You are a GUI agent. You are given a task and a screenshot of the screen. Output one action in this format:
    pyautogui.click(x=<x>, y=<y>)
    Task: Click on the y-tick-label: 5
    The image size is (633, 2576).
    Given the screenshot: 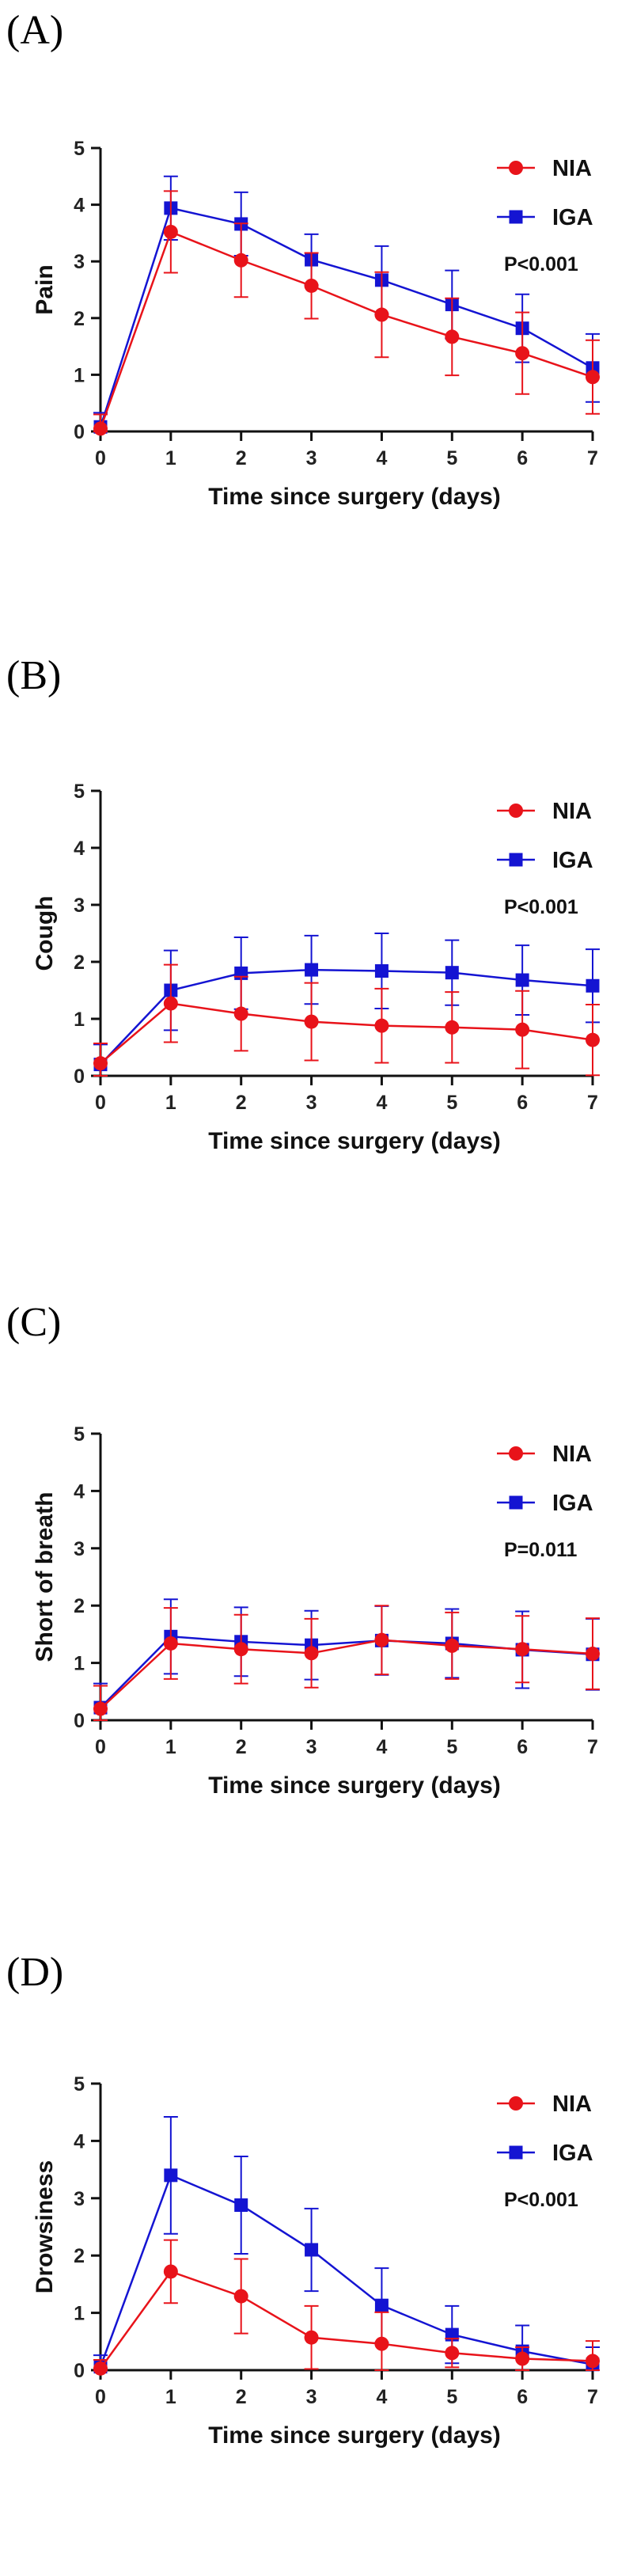 What is the action you would take?
    pyautogui.click(x=80, y=792)
    